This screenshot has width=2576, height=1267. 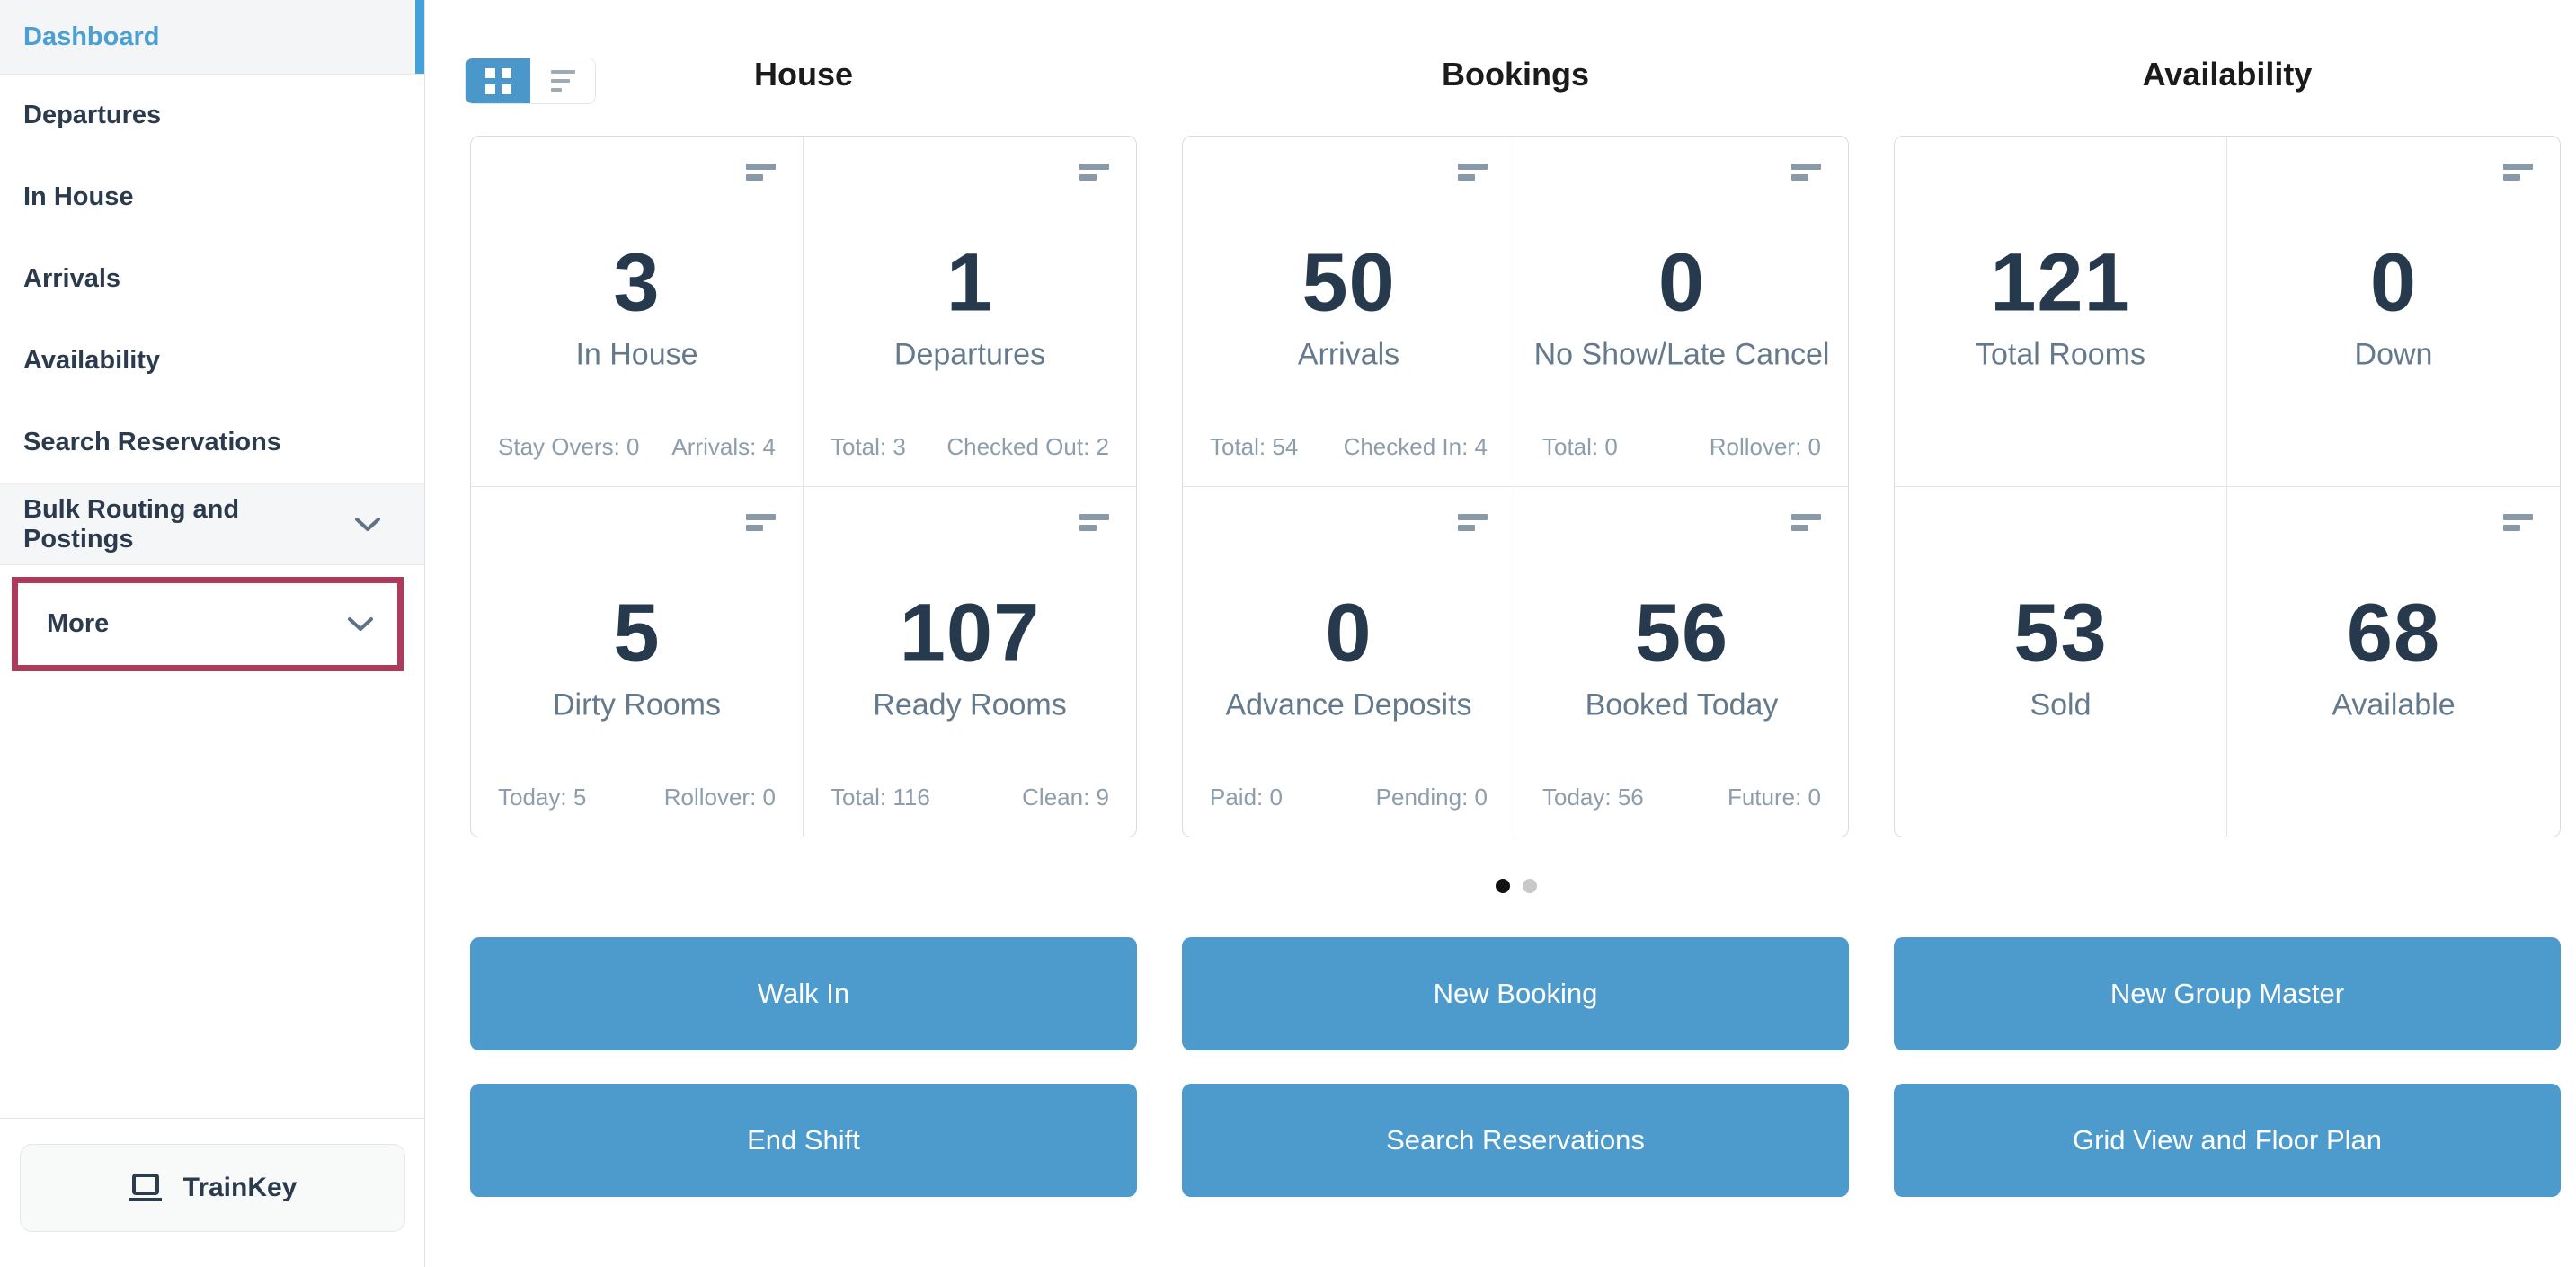 I want to click on stat-value: 53, so click(x=2060, y=633).